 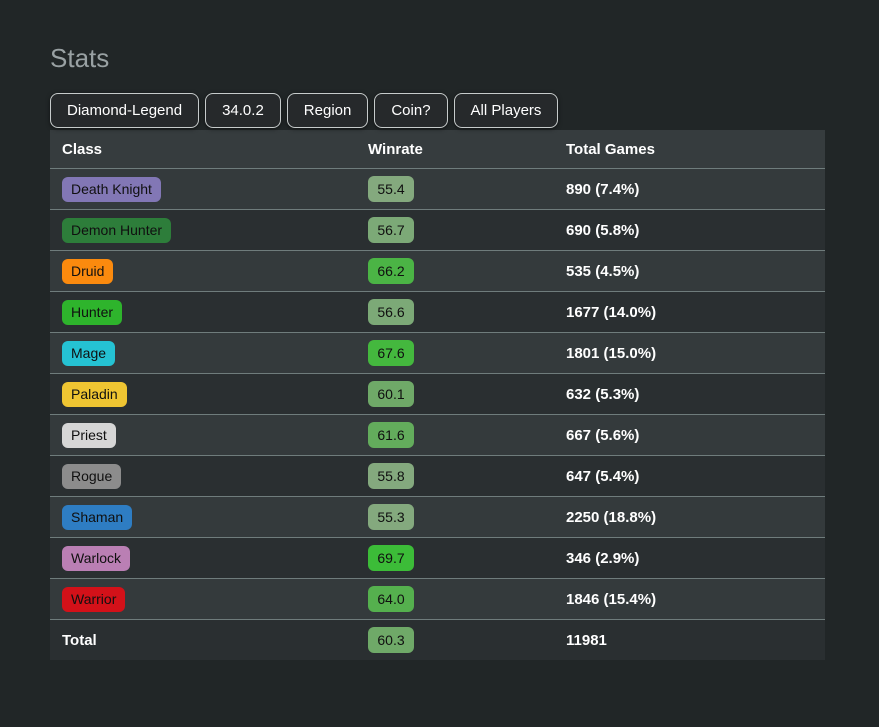 What do you see at coordinates (391, 189) in the screenshot?
I see `winrate-badge: 55.4` at bounding box center [391, 189].